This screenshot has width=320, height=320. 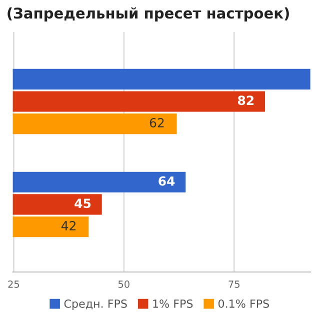 I want to click on x-tick-label: 50, so click(x=124, y=284).